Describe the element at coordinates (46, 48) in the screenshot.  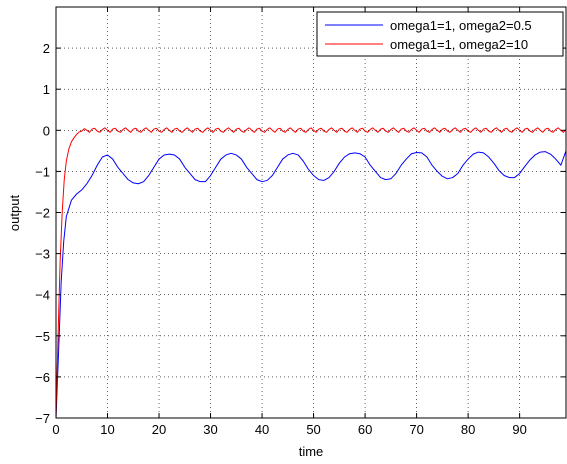
I see `y-tick-label: 2` at that location.